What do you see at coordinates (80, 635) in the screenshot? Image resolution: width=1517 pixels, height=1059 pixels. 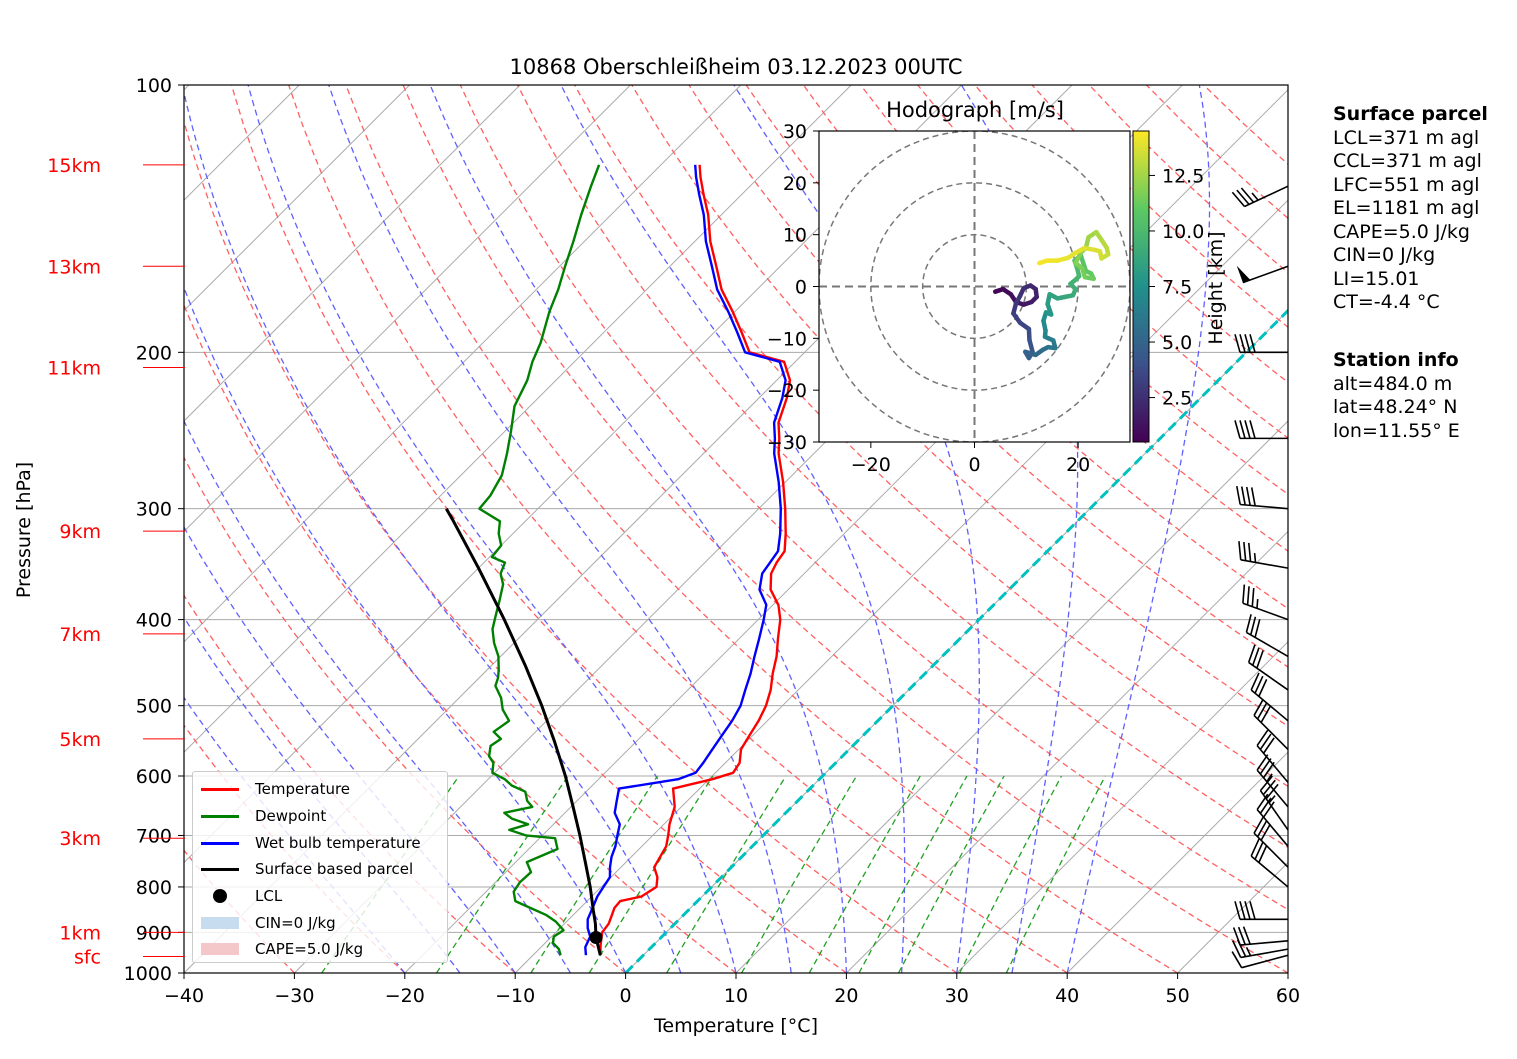 I see `height-label: 7km` at bounding box center [80, 635].